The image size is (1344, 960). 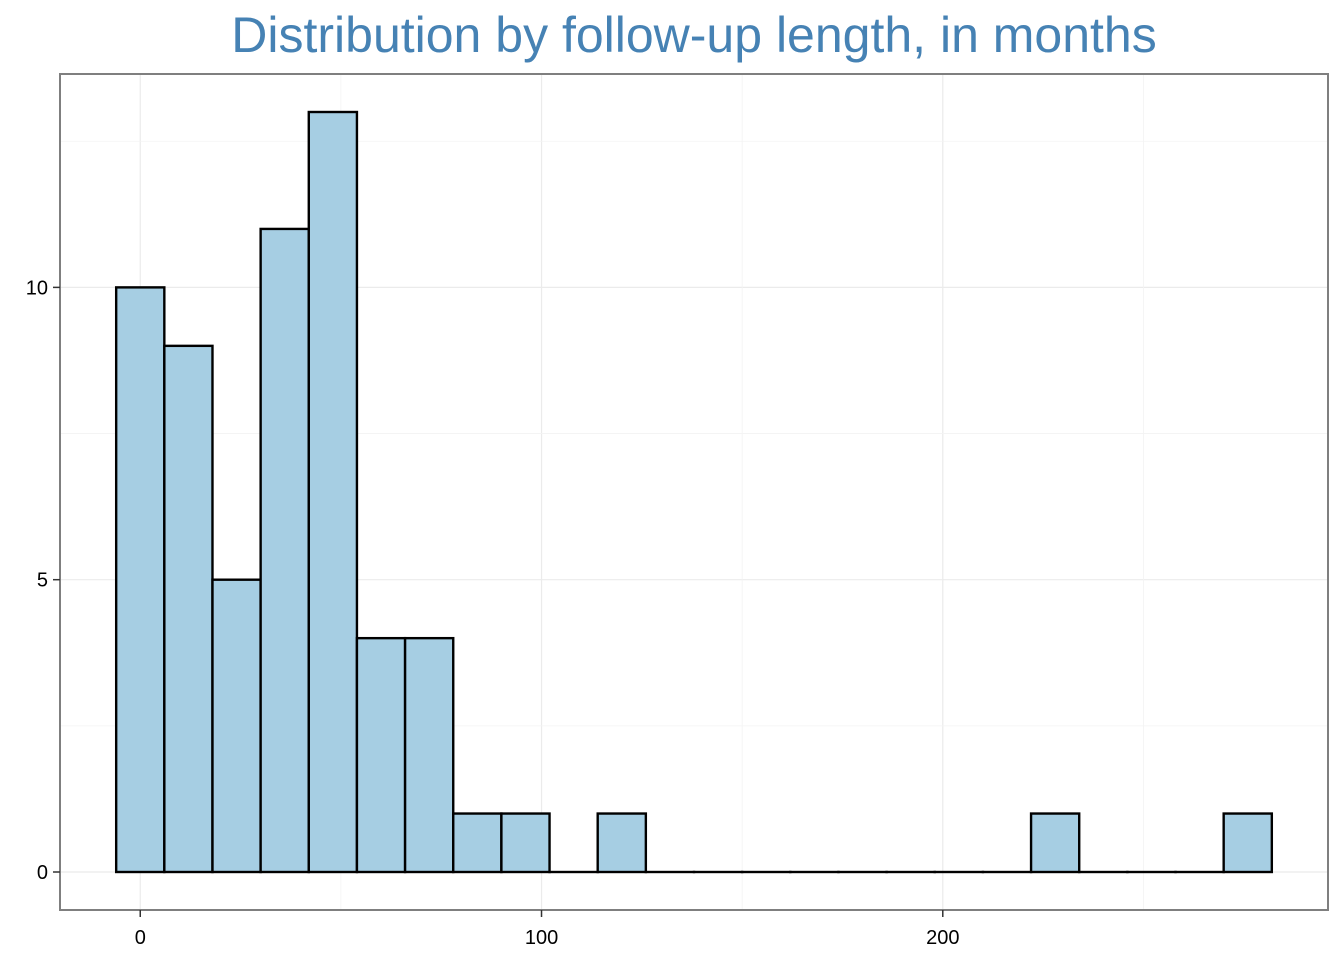 I want to click on x-axis: 0 100 200, so click(x=547, y=929).